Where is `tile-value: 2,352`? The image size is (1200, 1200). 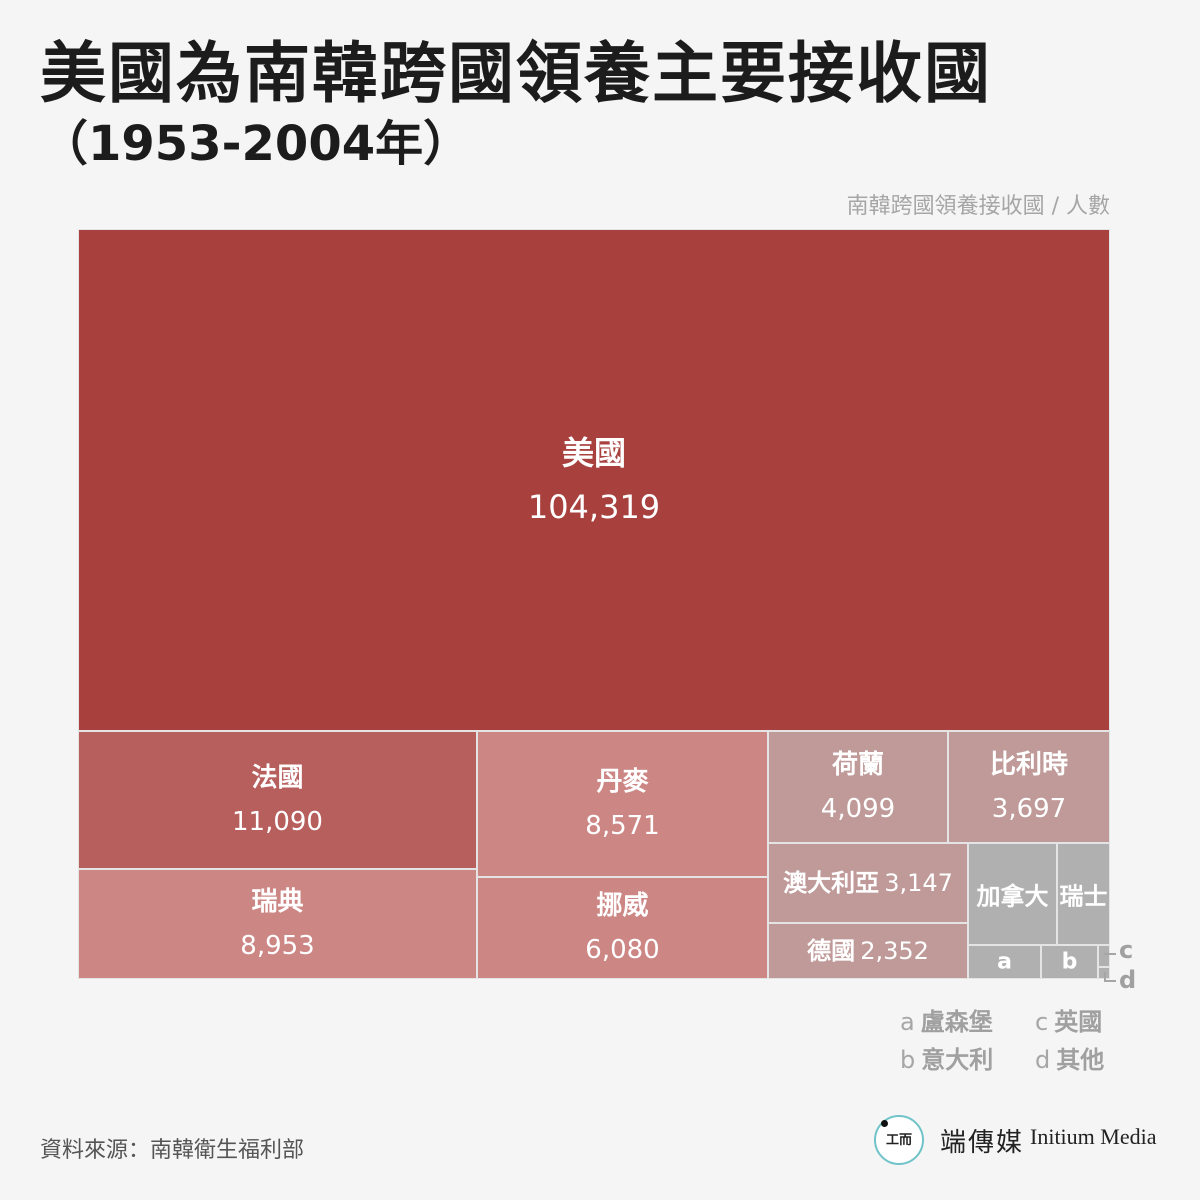 tile-value: 2,352 is located at coordinates (894, 951).